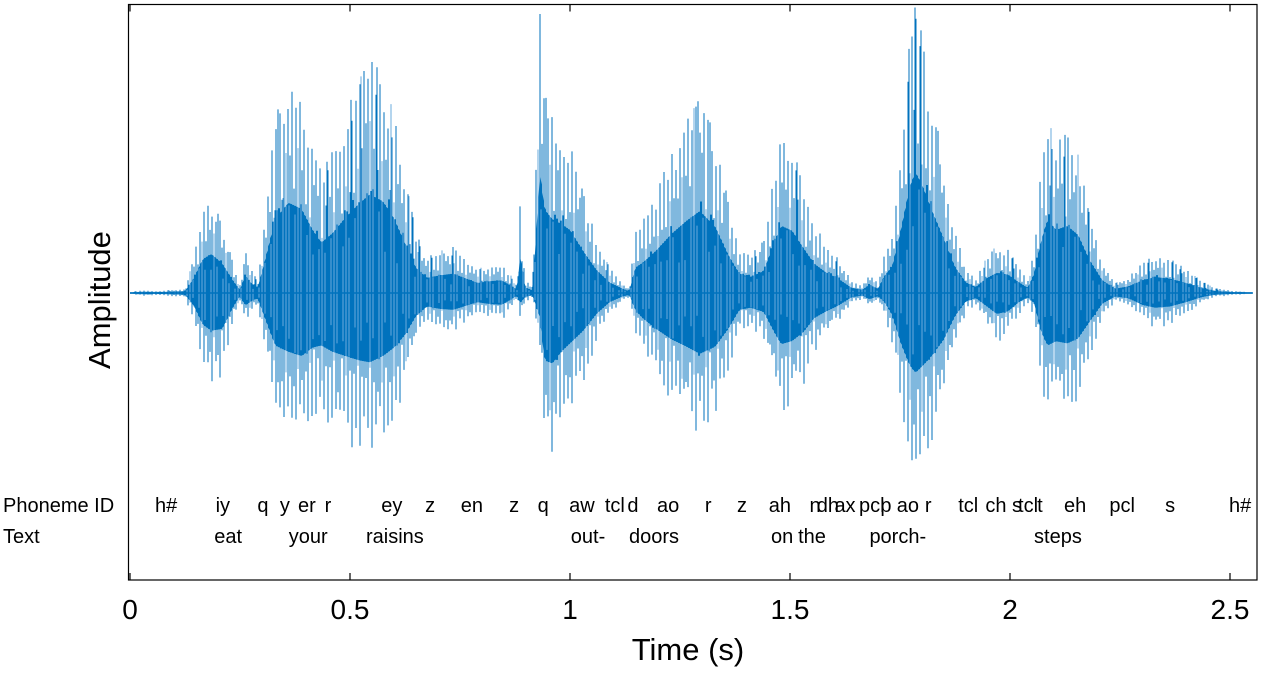 The height and width of the screenshot is (673, 1261). Describe the element at coordinates (828, 506) in the screenshot. I see `phoneme-label: dh` at that location.